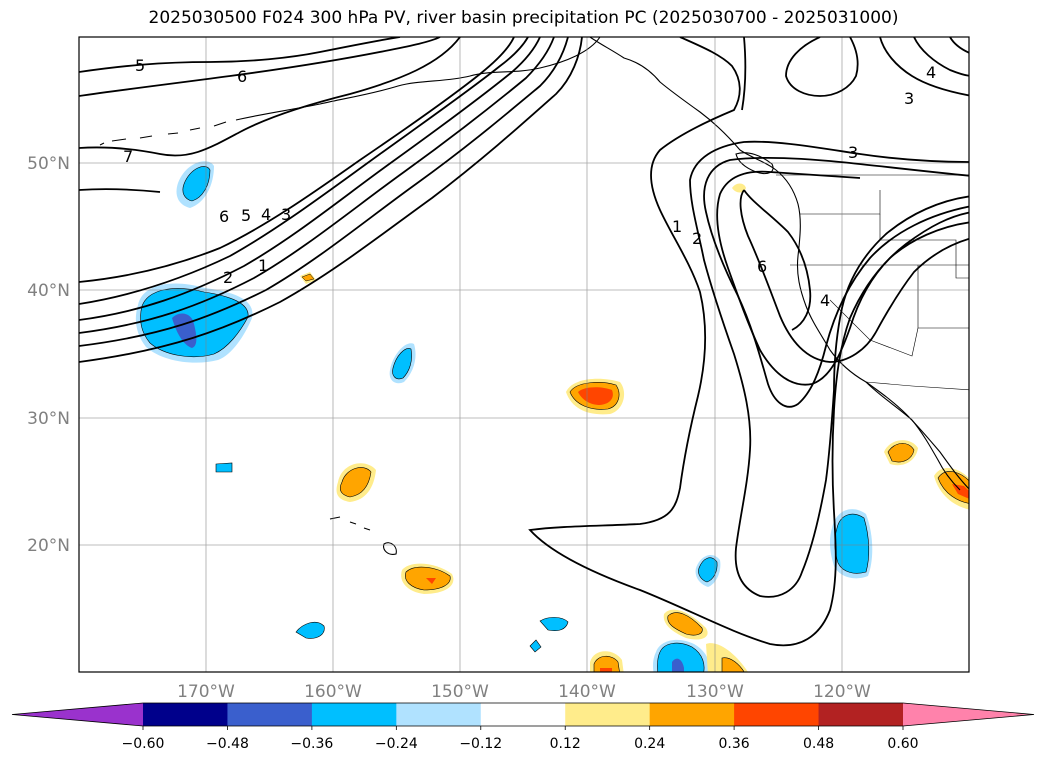 The width and height of the screenshot is (1047, 765). Describe the element at coordinates (396, 744) in the screenshot. I see `colorbar-tick-label: −0.24` at that location.